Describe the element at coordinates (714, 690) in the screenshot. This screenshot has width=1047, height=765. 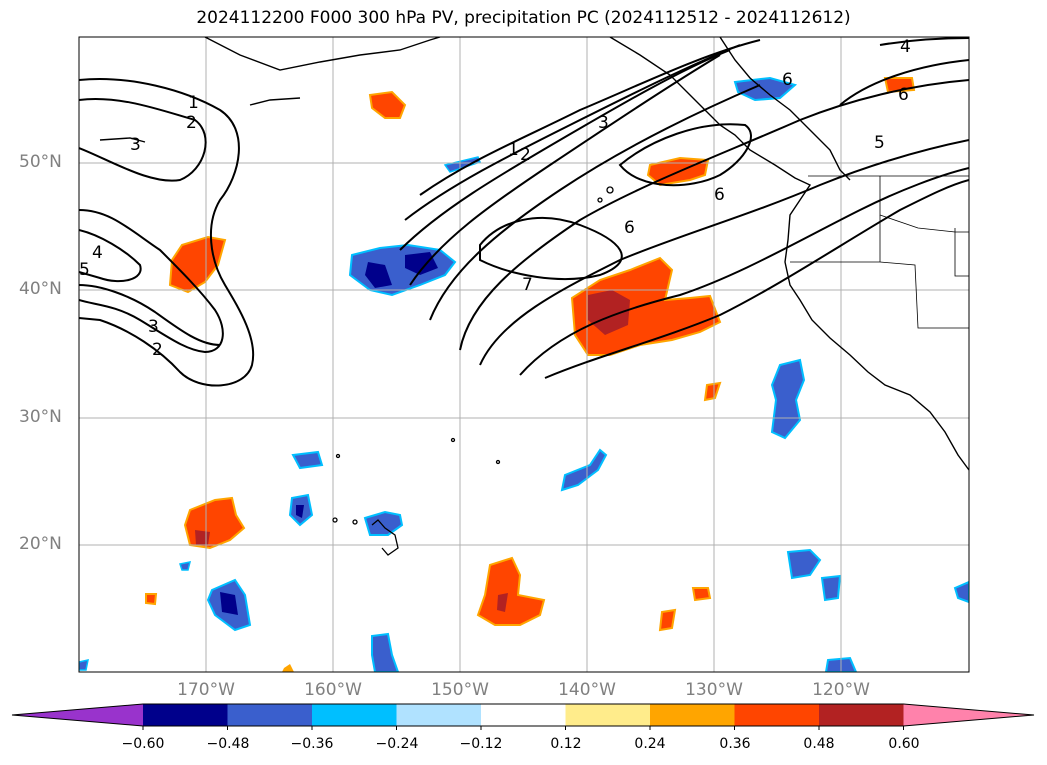
I see `lon-label: 130°W` at that location.